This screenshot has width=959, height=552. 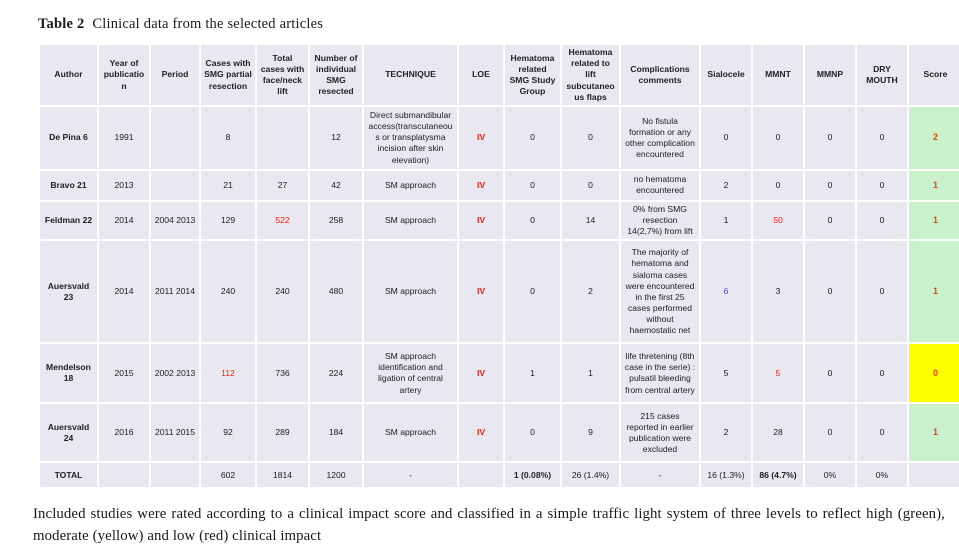 What do you see at coordinates (68, 292) in the screenshot?
I see `table-cell: Auersvald 23` at bounding box center [68, 292].